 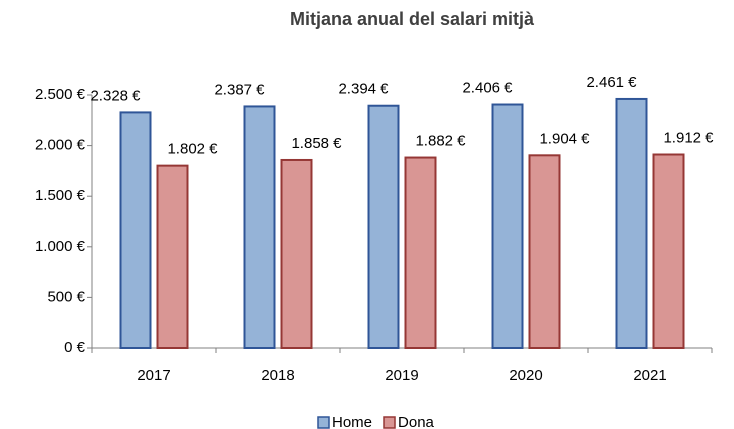 What do you see at coordinates (60, 246) in the screenshot?
I see `y-tick-label: 1.000 €` at bounding box center [60, 246].